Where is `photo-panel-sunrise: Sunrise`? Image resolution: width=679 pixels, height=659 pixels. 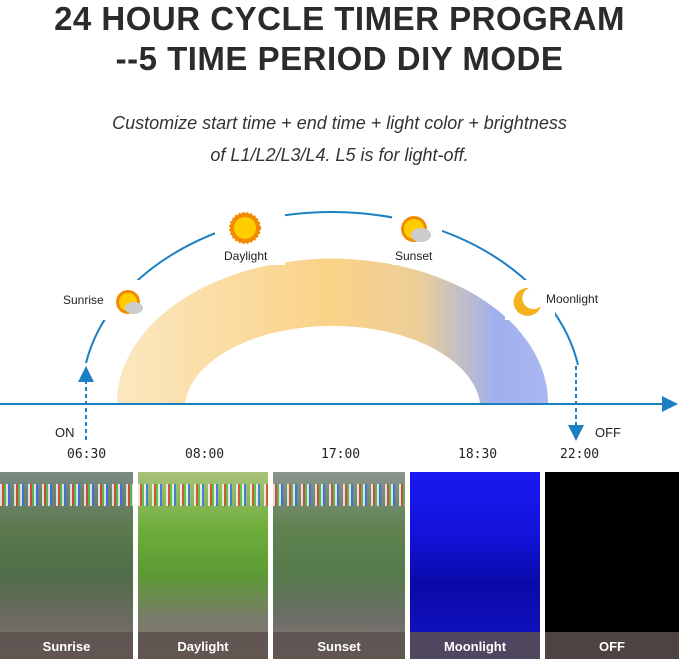 photo-panel-sunrise: Sunrise is located at coordinates (66, 565).